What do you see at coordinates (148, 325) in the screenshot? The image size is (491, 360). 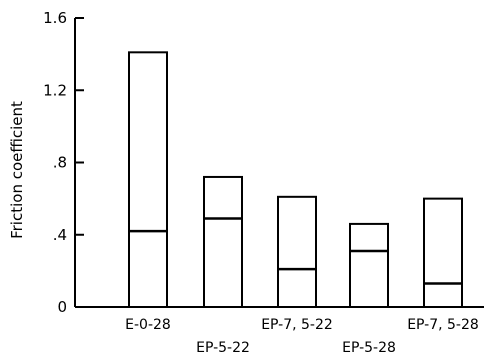 I see `x-category-label: E-0-28` at bounding box center [148, 325].